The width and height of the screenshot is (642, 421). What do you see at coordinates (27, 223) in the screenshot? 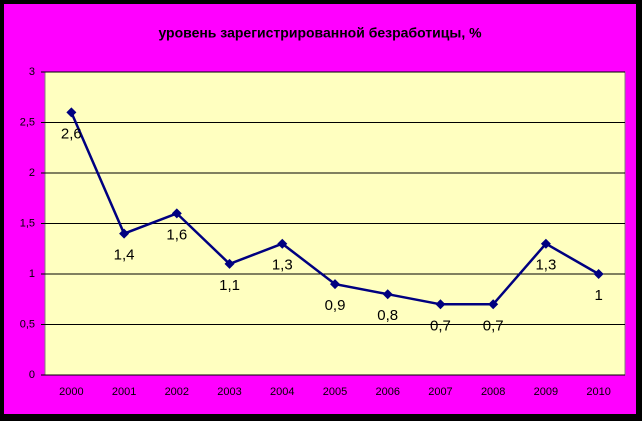
I see `y-tick-label: 1,5` at bounding box center [27, 223].